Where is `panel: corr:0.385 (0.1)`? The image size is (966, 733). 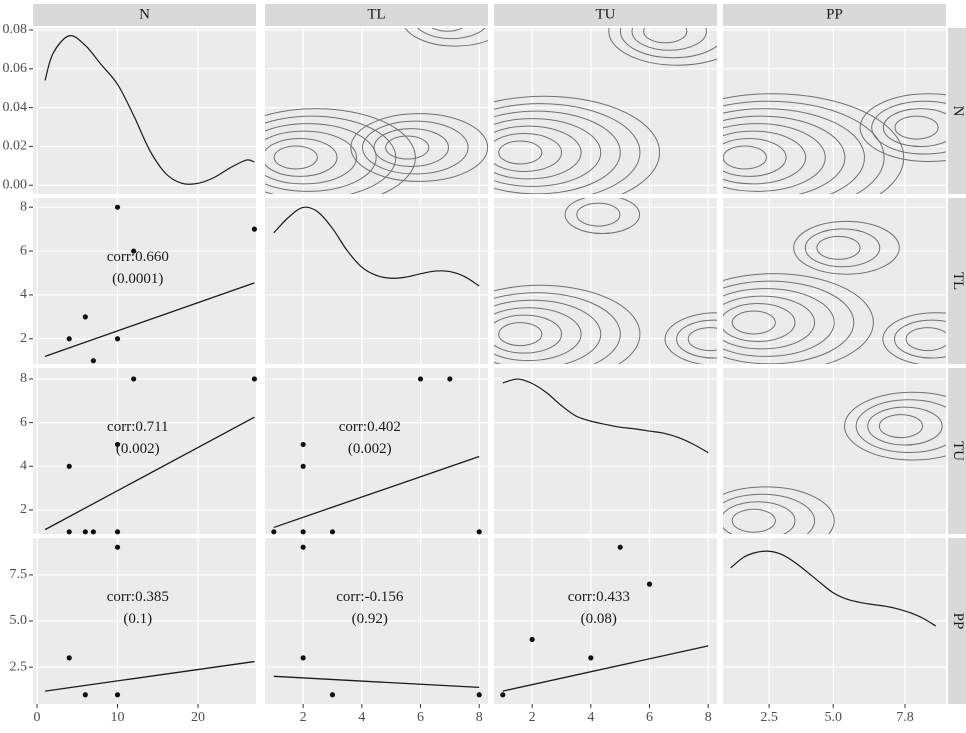 panel: corr:0.385 (0.1) is located at coordinates (144, 621).